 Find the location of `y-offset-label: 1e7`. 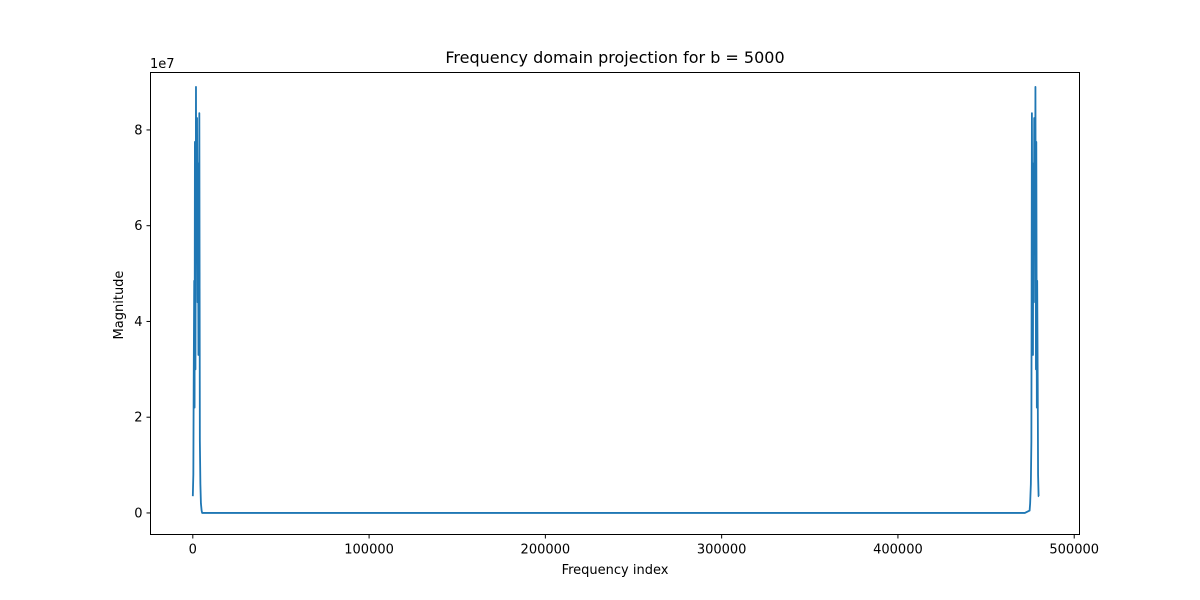

y-offset-label: 1e7 is located at coordinates (162, 64).